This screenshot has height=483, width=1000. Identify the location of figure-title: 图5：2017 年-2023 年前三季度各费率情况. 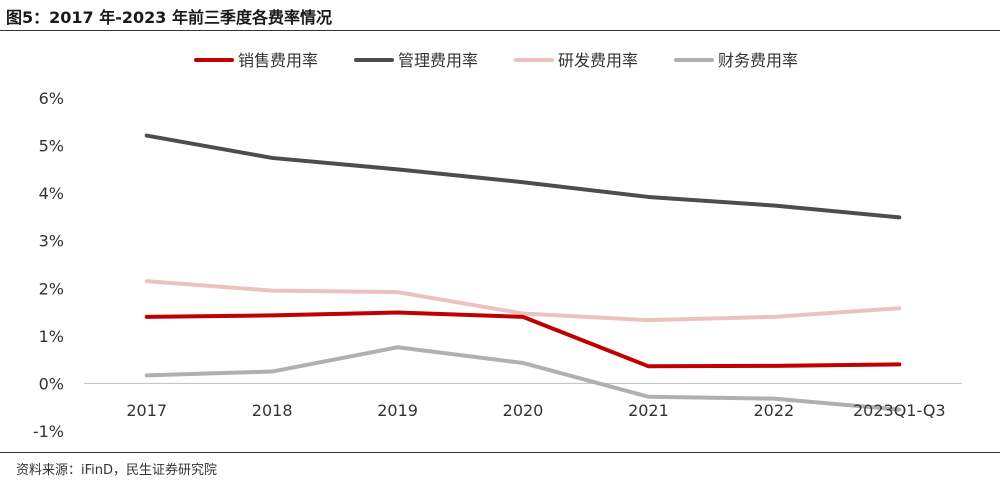
(169, 17).